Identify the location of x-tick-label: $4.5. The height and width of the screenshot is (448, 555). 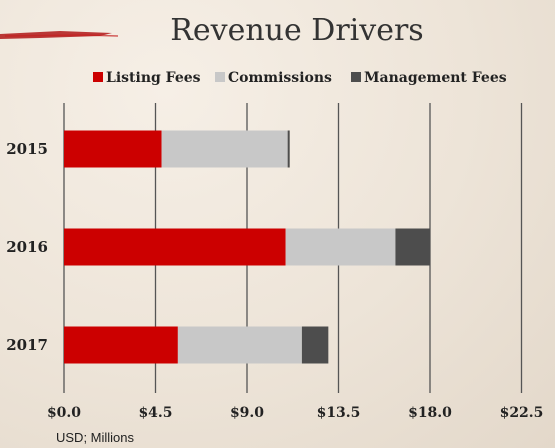
(155, 413).